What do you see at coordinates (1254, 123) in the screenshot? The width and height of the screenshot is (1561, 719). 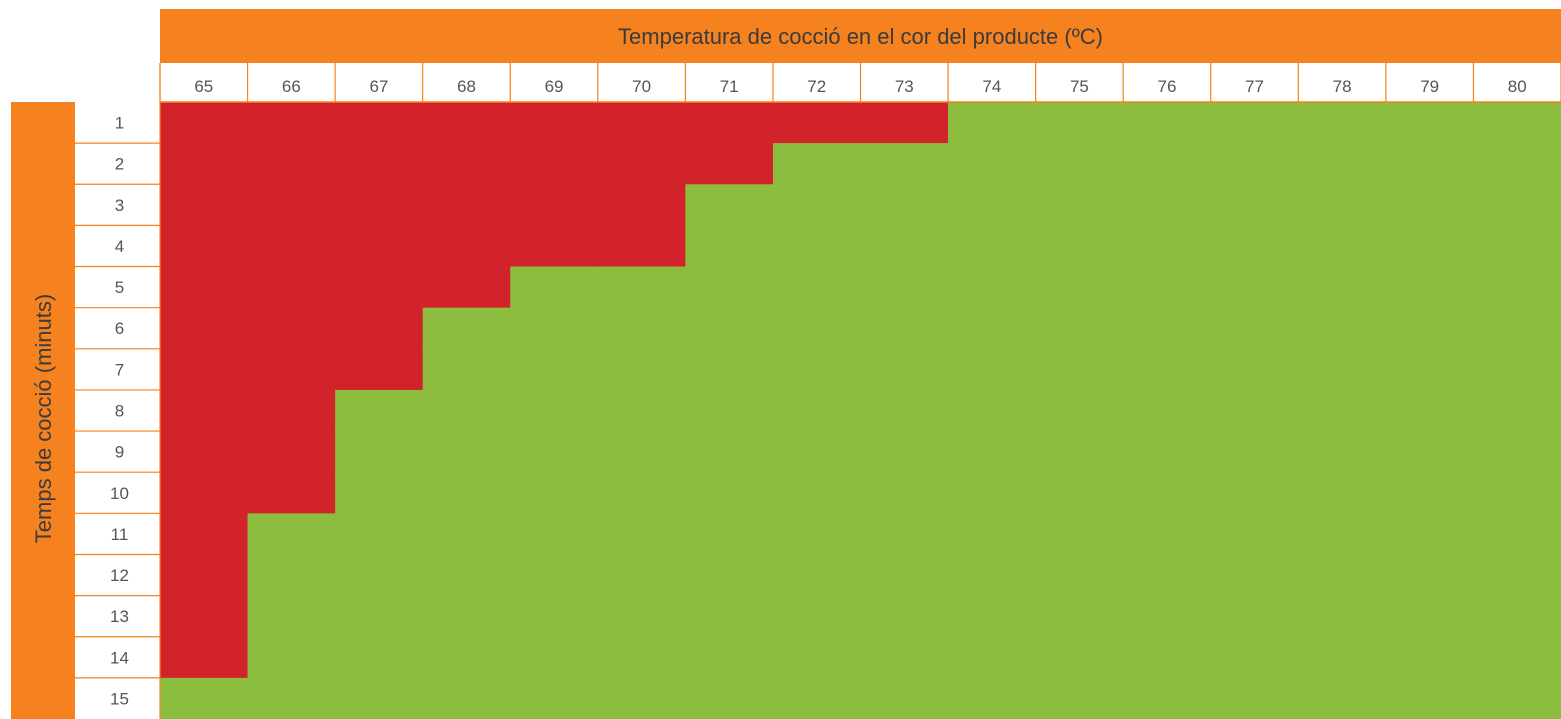 I see `cell-77c-1min` at bounding box center [1254, 123].